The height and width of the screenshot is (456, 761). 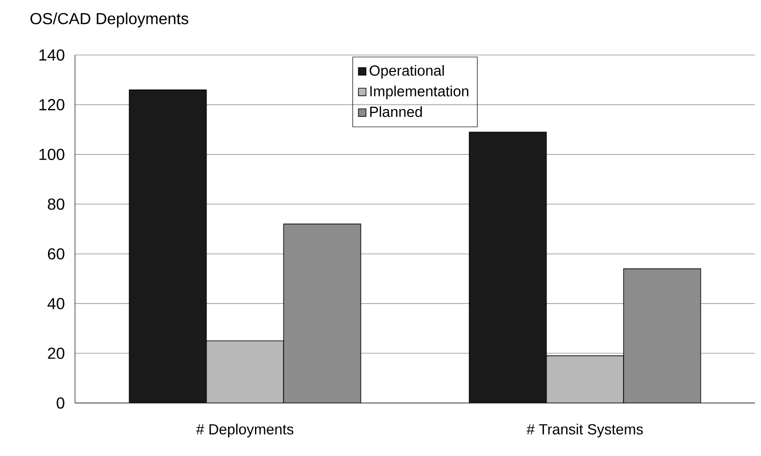 I want to click on y-tick-label: 40, so click(x=56, y=304).